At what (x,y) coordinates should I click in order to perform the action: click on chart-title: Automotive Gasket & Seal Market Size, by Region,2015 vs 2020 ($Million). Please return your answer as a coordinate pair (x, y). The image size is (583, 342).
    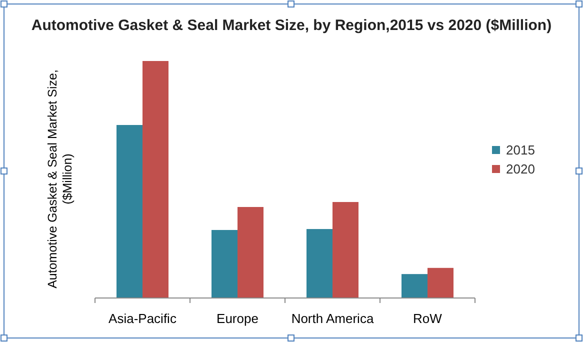
    Looking at the image, I should click on (291, 25).